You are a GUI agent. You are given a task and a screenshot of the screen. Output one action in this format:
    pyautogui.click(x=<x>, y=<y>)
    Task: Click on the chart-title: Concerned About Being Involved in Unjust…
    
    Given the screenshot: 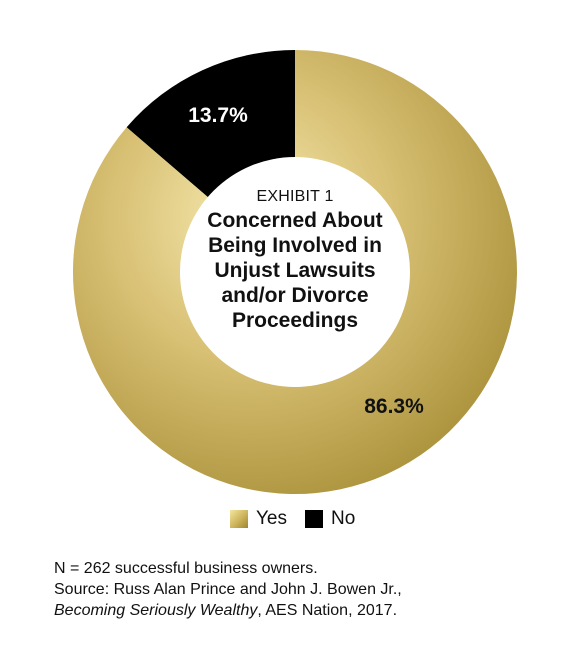 What is the action you would take?
    pyautogui.click(x=295, y=270)
    